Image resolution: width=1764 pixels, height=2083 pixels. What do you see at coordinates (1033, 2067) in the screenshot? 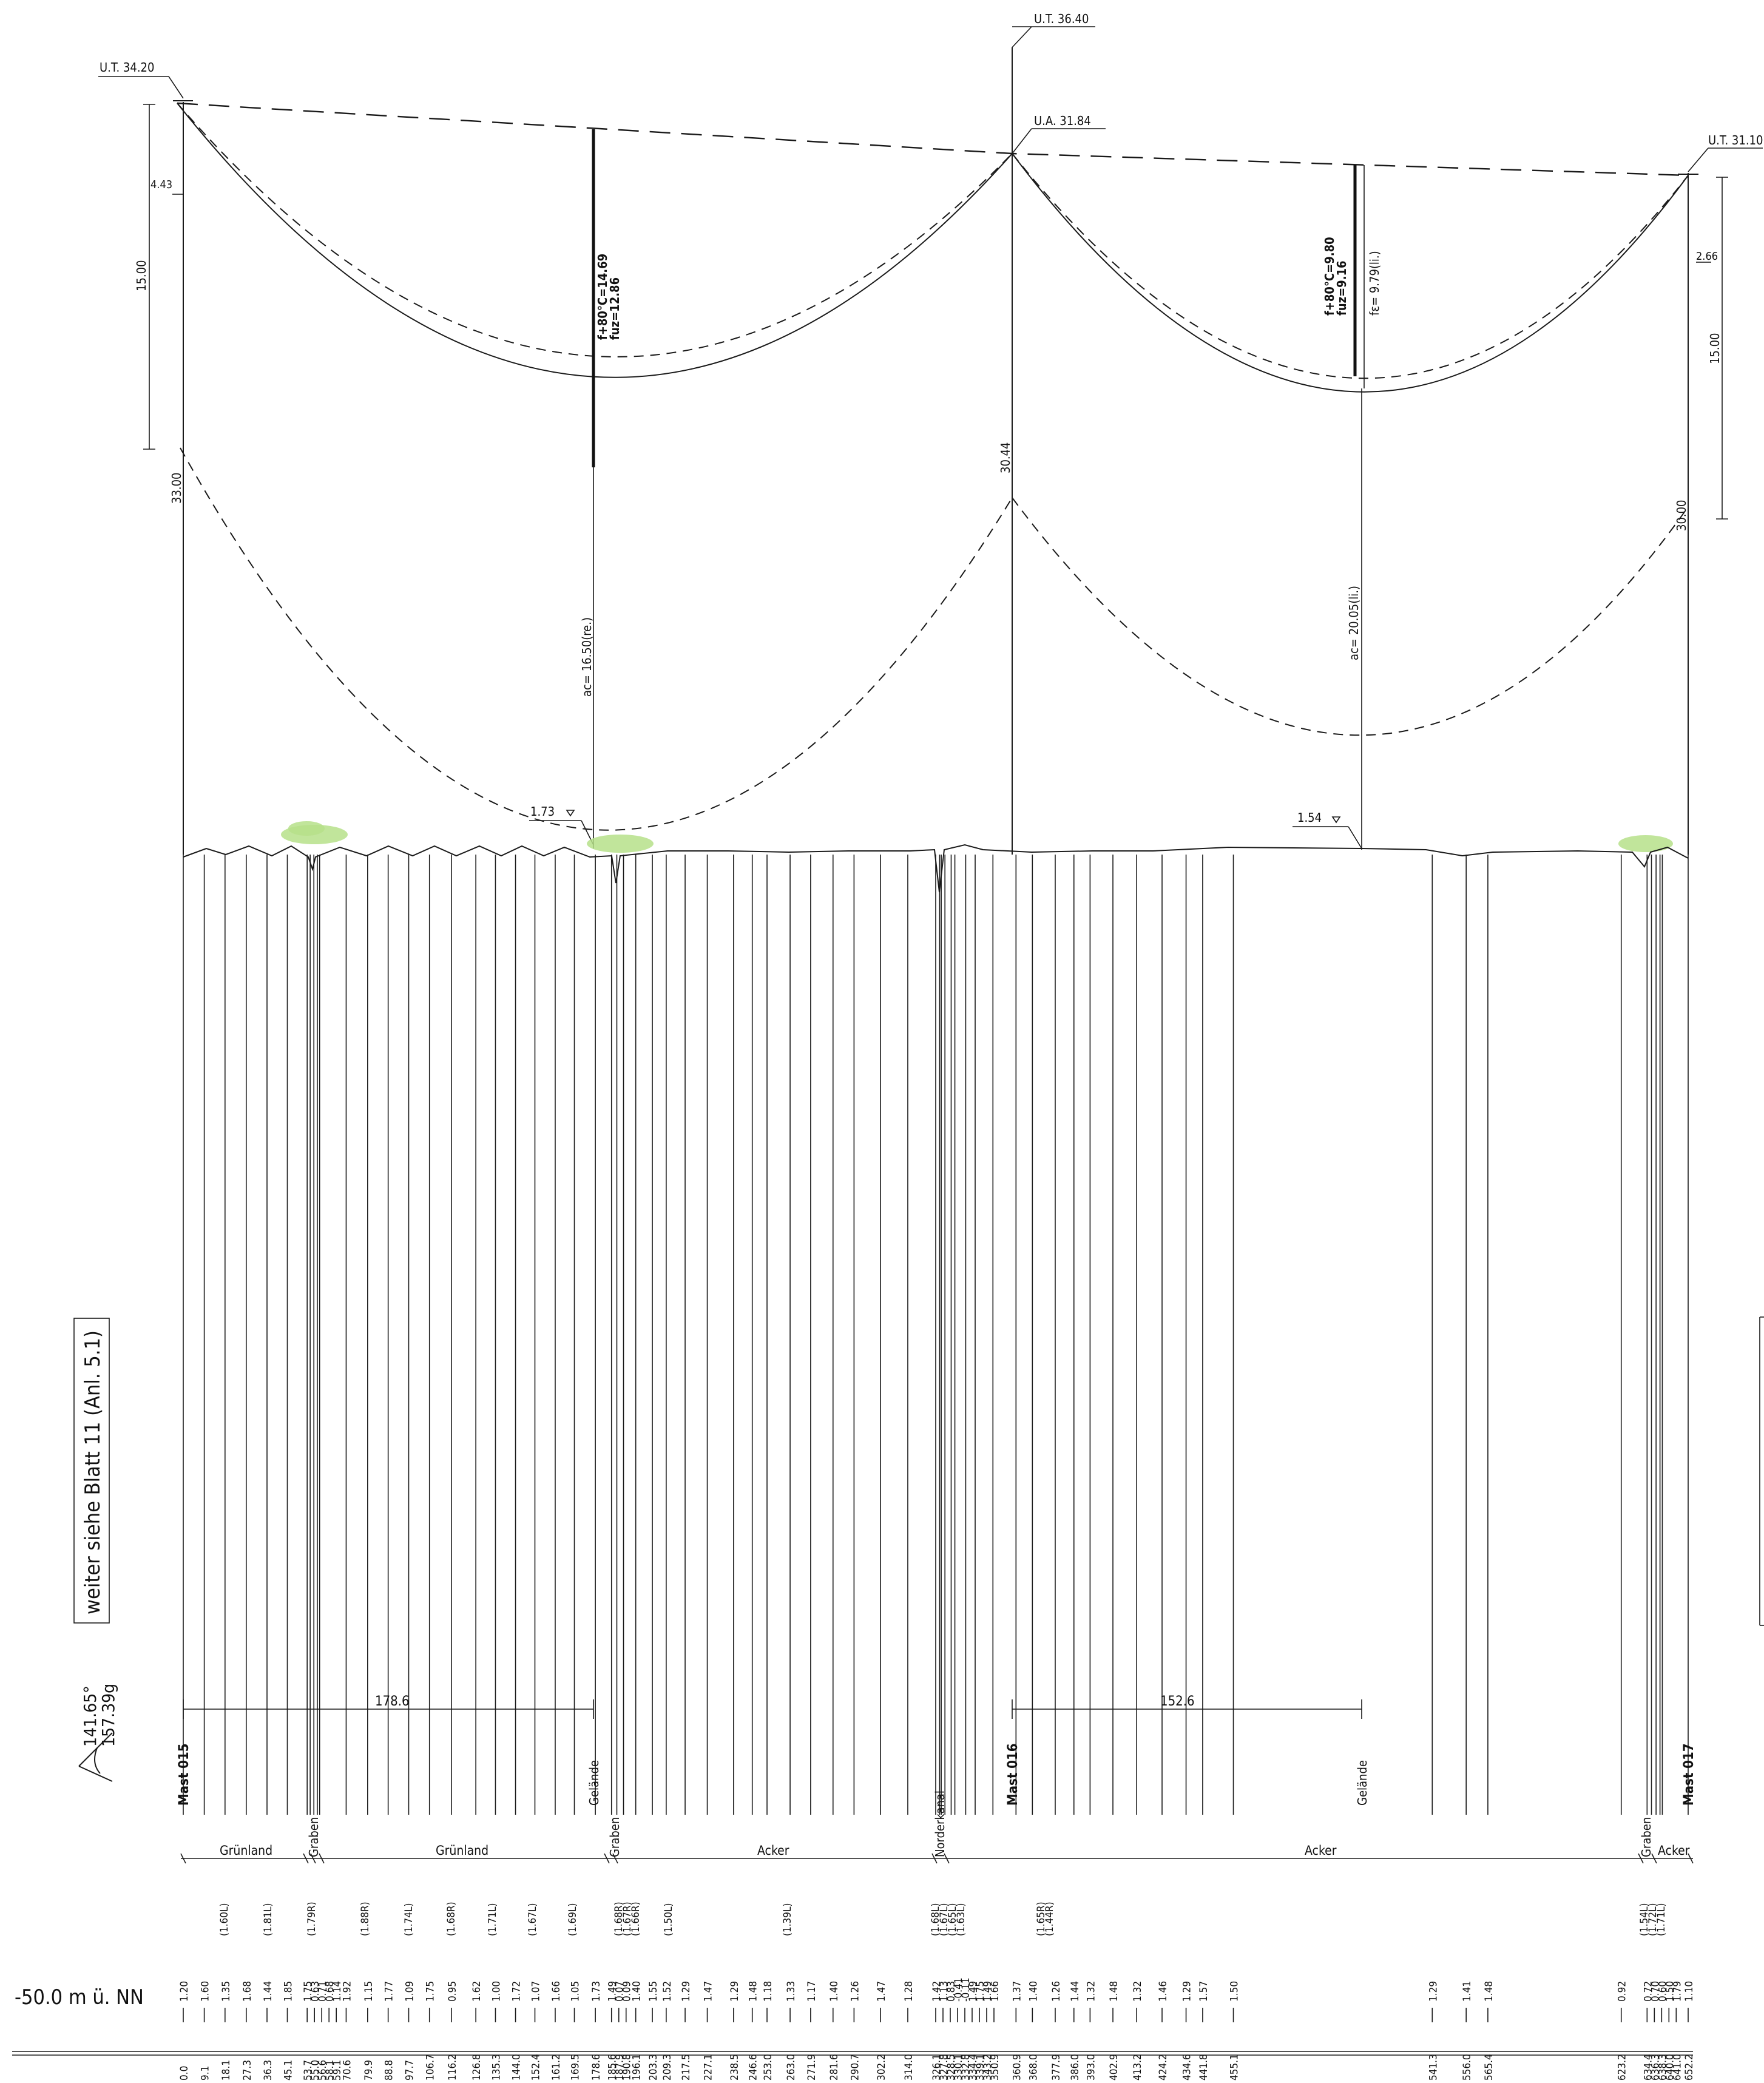
I see `station-distance-label: 368.0` at bounding box center [1033, 2067].